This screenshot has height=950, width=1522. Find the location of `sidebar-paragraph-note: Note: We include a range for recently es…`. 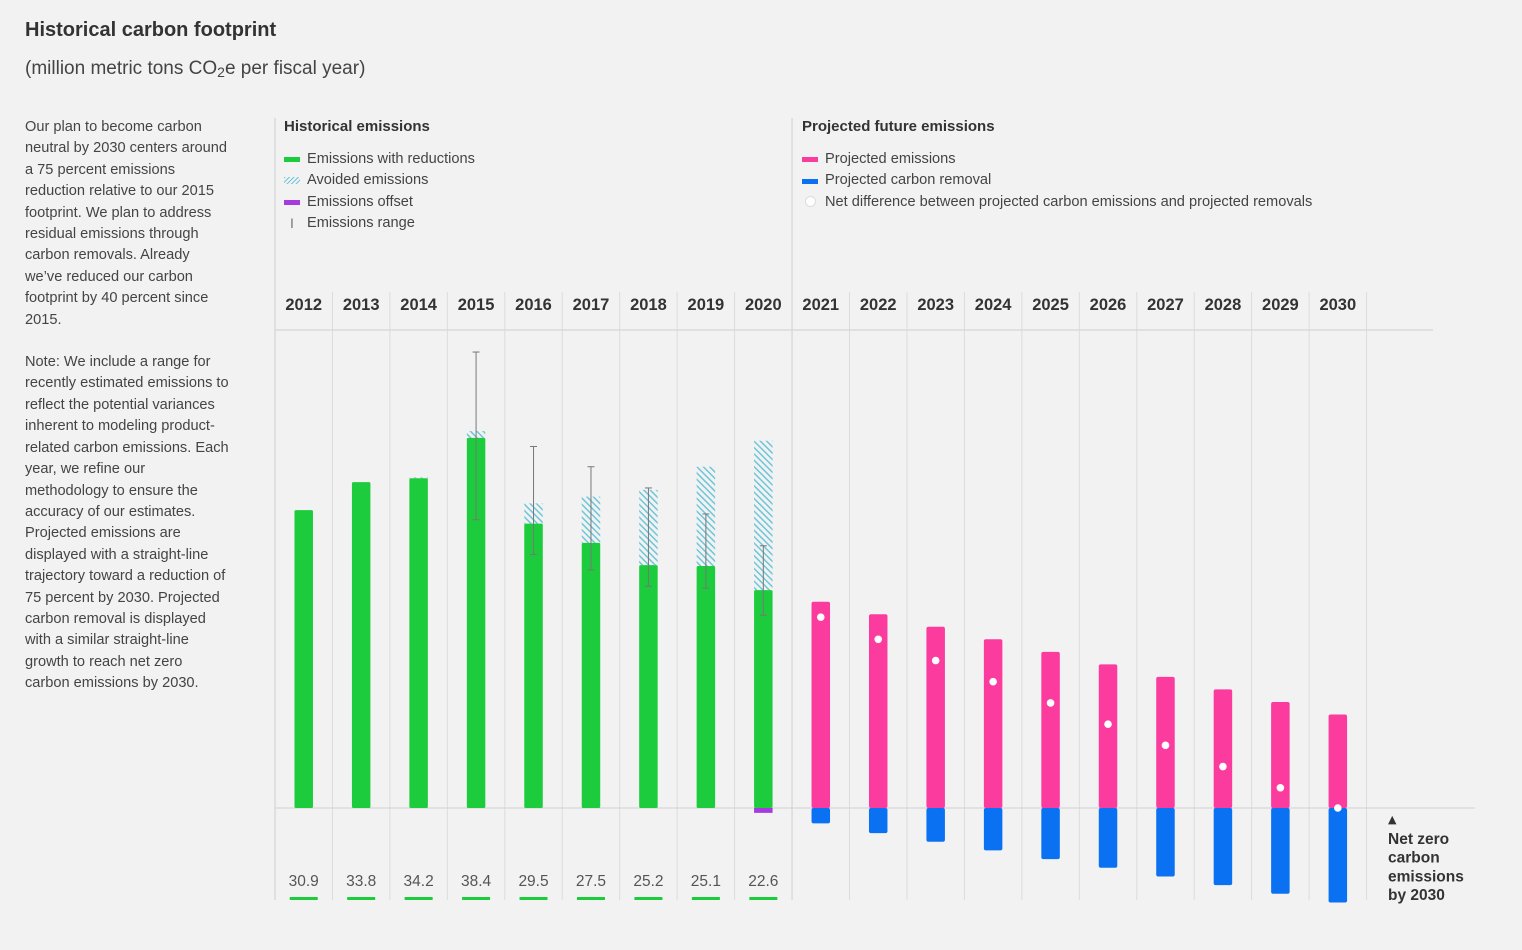

sidebar-paragraph-note: Note: We include a range for recently es… is located at coordinates (127, 523).